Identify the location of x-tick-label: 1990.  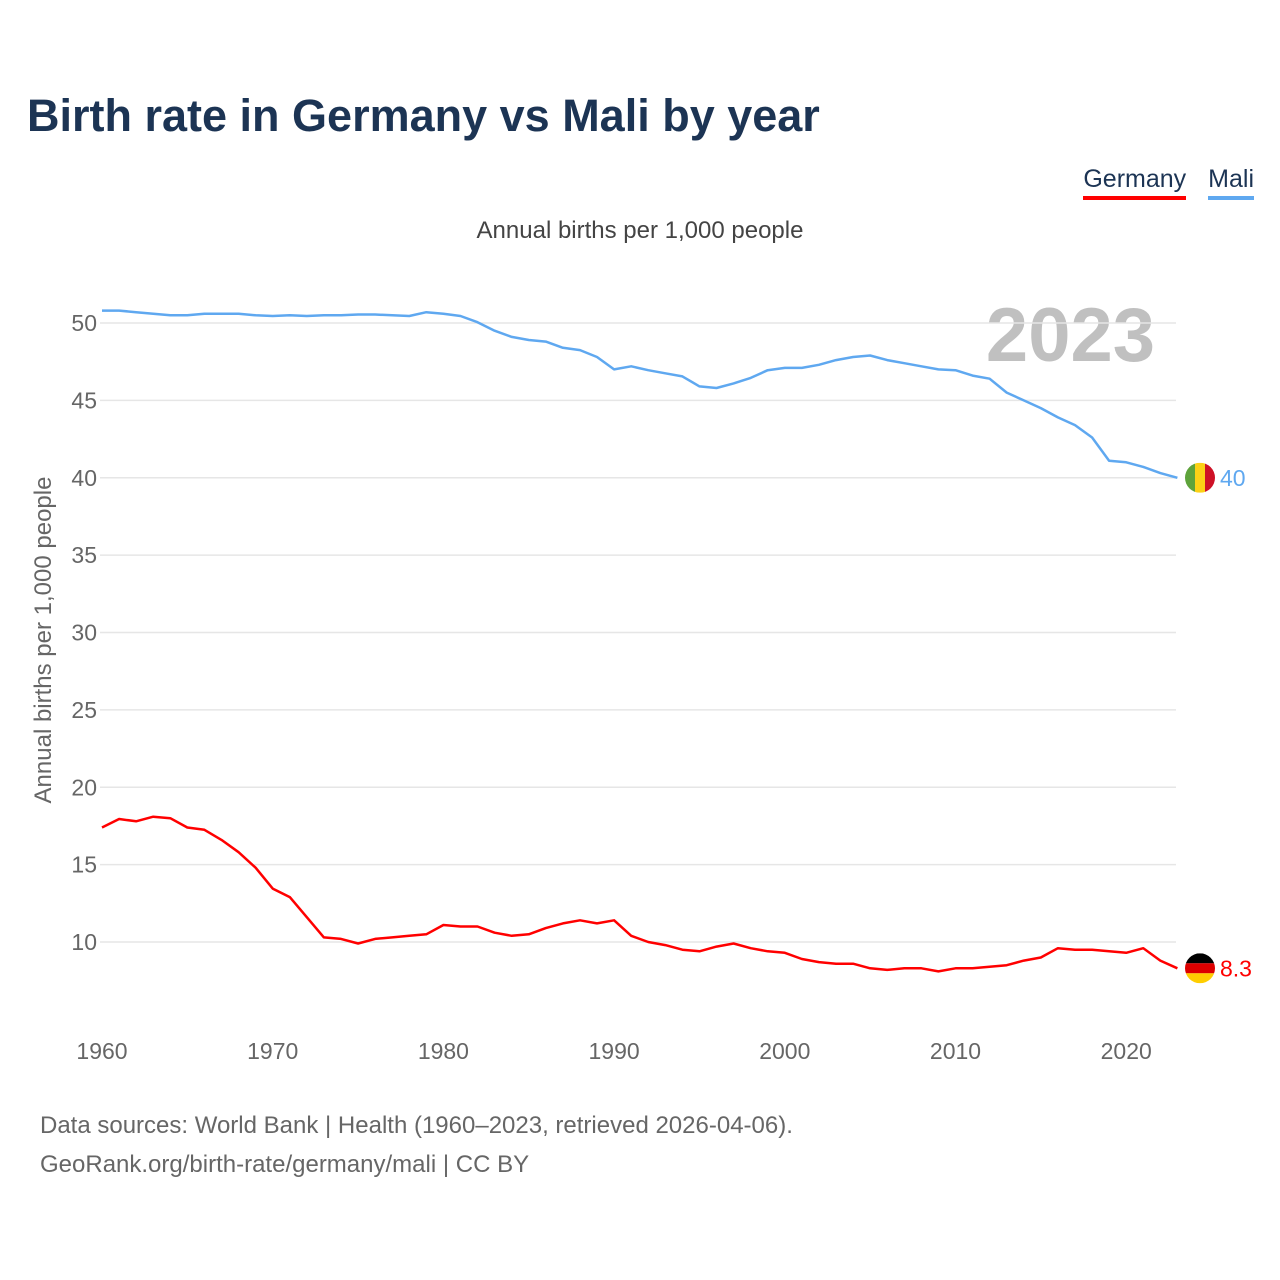
(614, 1051).